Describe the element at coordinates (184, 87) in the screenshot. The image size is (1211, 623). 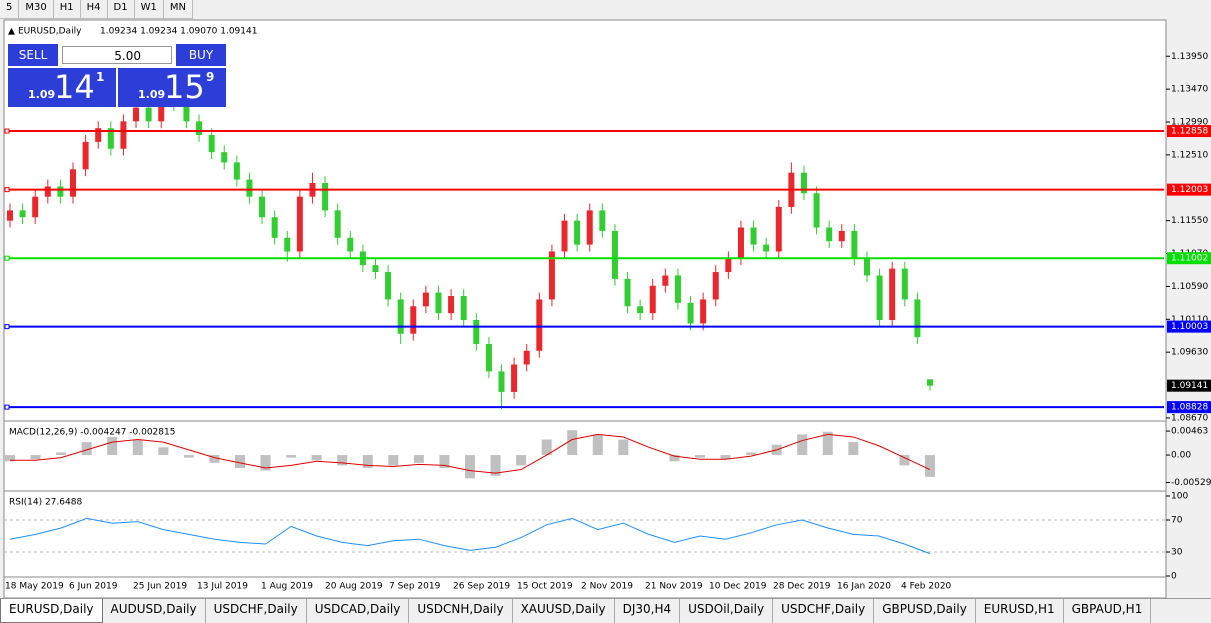
I see `price-main: 15` at that location.